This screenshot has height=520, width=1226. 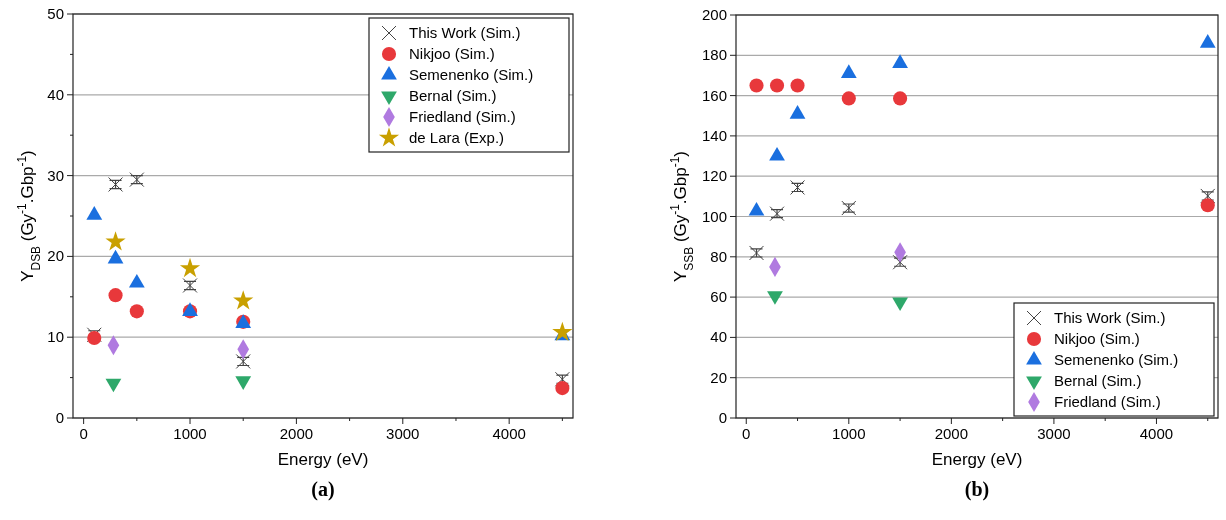 What do you see at coordinates (55, 337) in the screenshot?
I see `y-tick-label: 10` at bounding box center [55, 337].